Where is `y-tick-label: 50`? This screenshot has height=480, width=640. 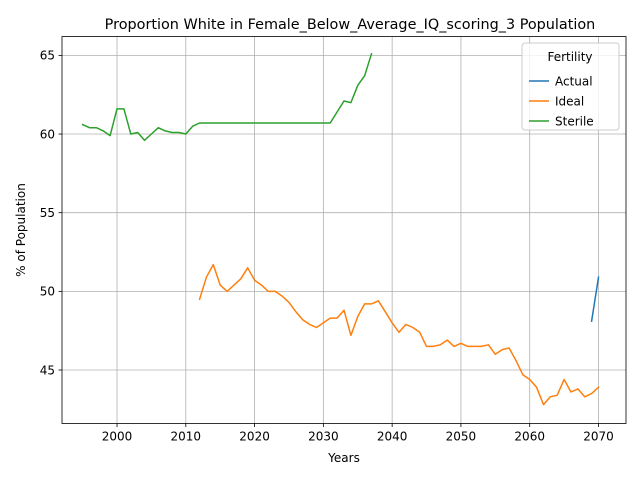 y-tick-label: 50 is located at coordinates (47, 292).